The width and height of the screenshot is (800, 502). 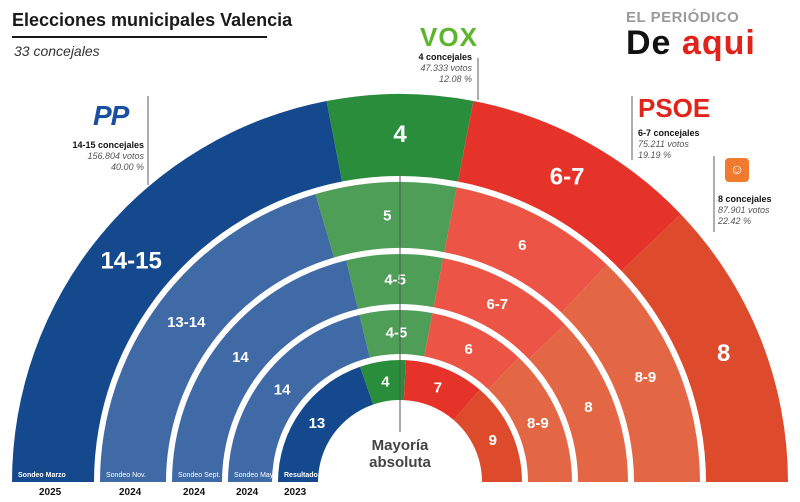 I want to click on title-underline, so click(x=139, y=37).